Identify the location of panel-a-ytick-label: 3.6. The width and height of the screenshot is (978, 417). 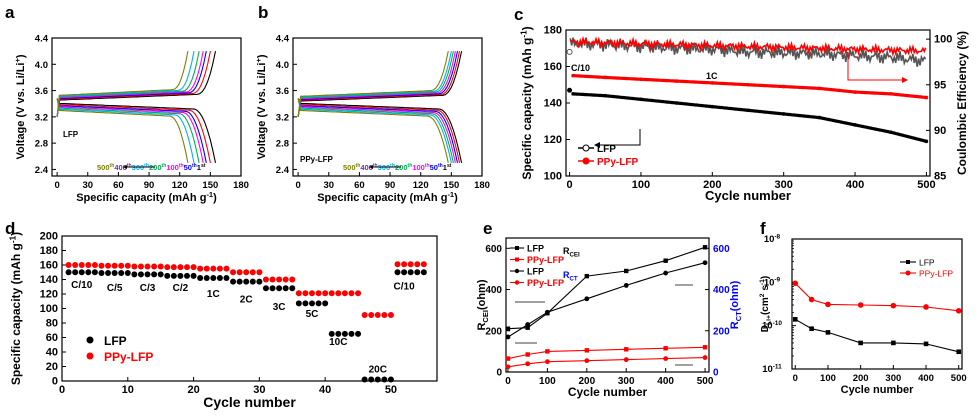
(41, 91).